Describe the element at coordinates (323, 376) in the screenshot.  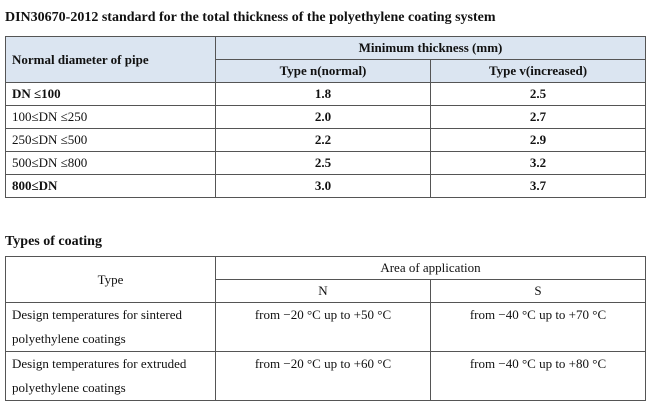
I see `temperature-cell: from −20 °C up to +60 °C` at that location.